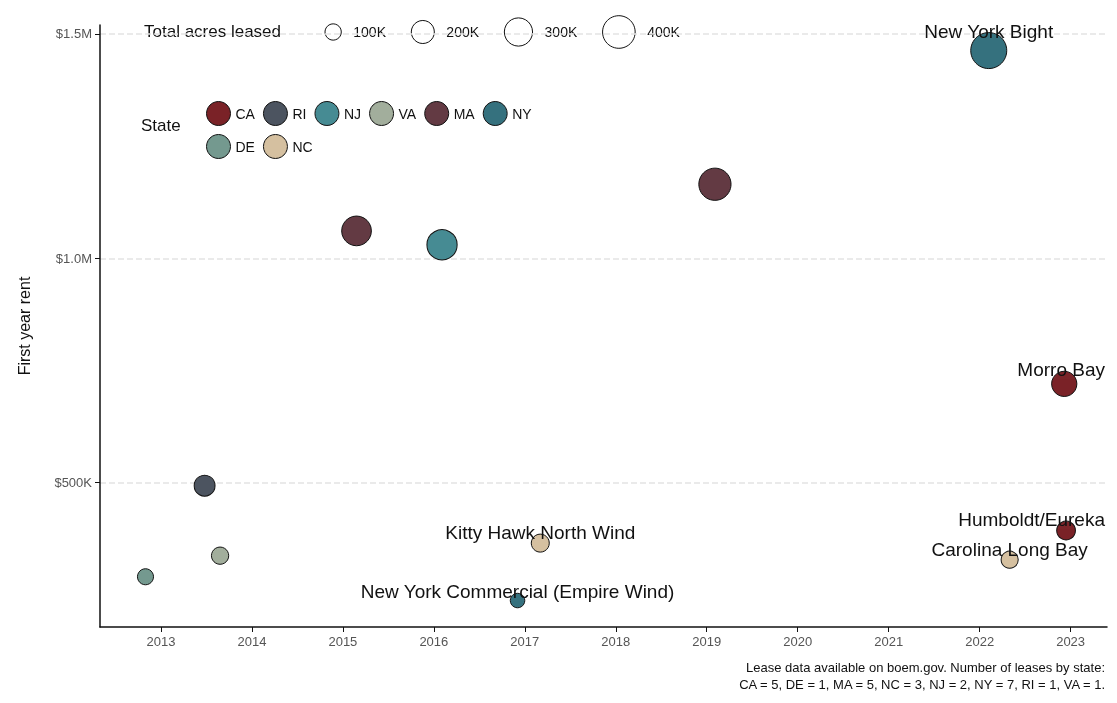 The height and width of the screenshot is (703, 1117). What do you see at coordinates (889, 641) in the screenshot?
I see `x-tick-label: 2021` at bounding box center [889, 641].